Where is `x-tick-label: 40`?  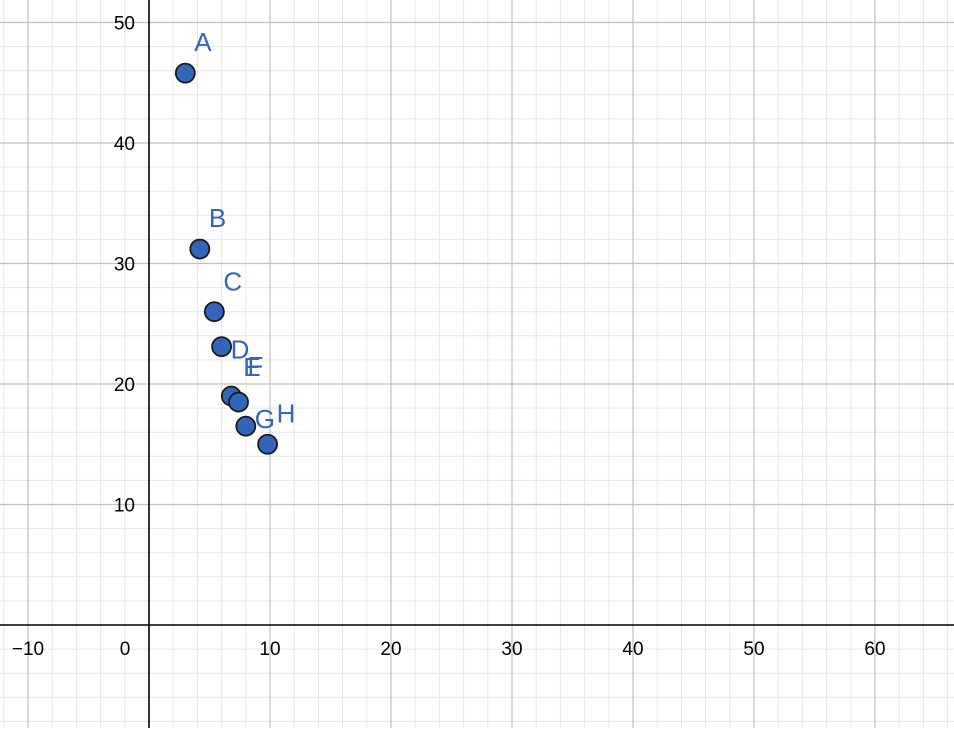
x-tick-label: 40 is located at coordinates (632, 649).